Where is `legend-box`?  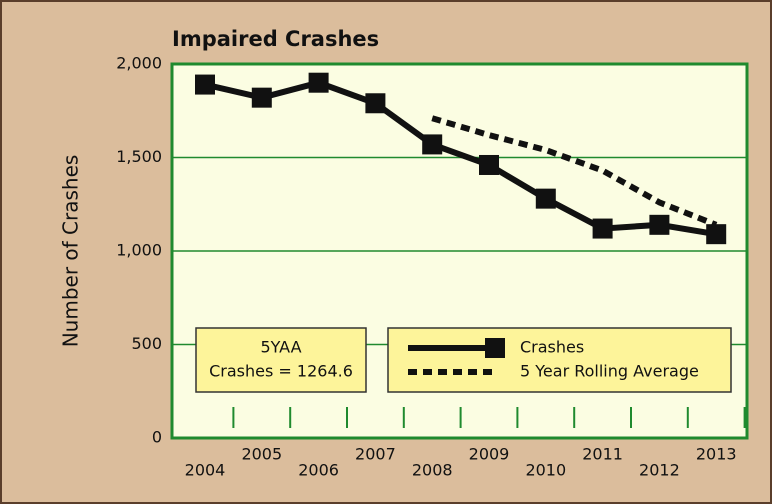 legend-box is located at coordinates (559, 360).